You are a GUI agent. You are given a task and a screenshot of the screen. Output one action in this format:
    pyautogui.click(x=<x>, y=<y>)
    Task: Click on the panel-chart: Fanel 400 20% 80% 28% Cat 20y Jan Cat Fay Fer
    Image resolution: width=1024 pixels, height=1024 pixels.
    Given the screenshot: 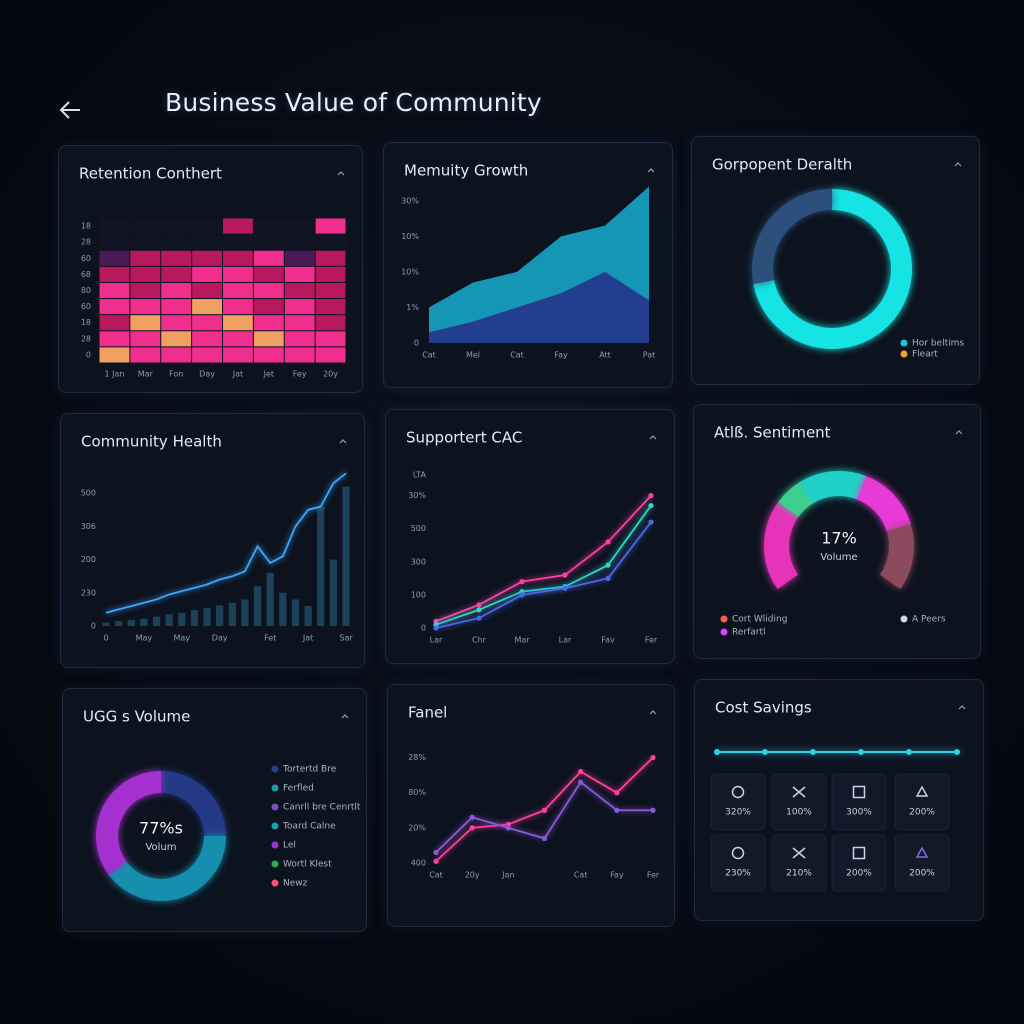 What is the action you would take?
    pyautogui.click(x=534, y=792)
    